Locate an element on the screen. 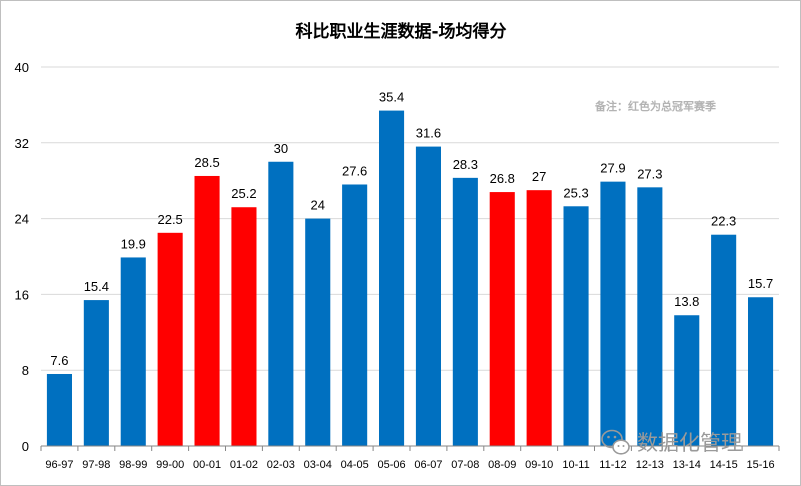 The image size is (801, 486). x-tick-label: 05-06 is located at coordinates (391, 465).